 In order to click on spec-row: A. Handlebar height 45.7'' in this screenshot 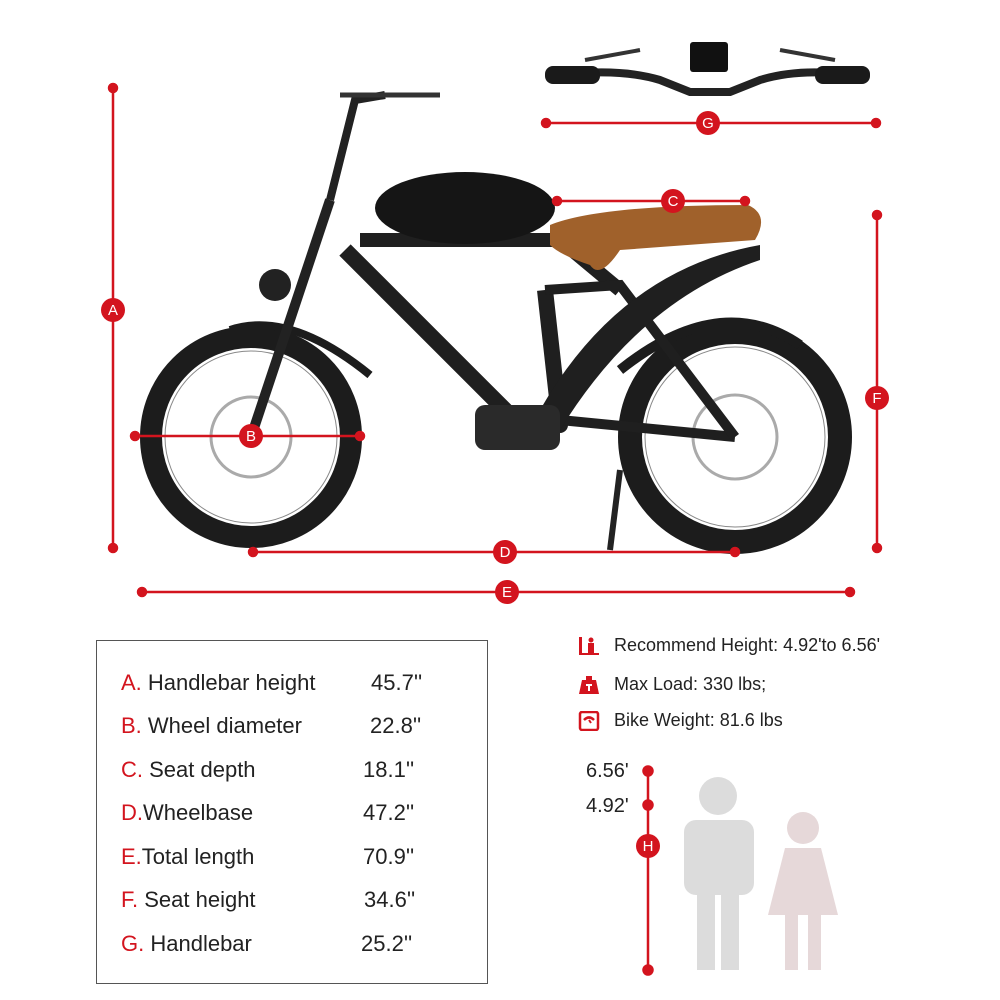, I will do `click(271, 683)`.